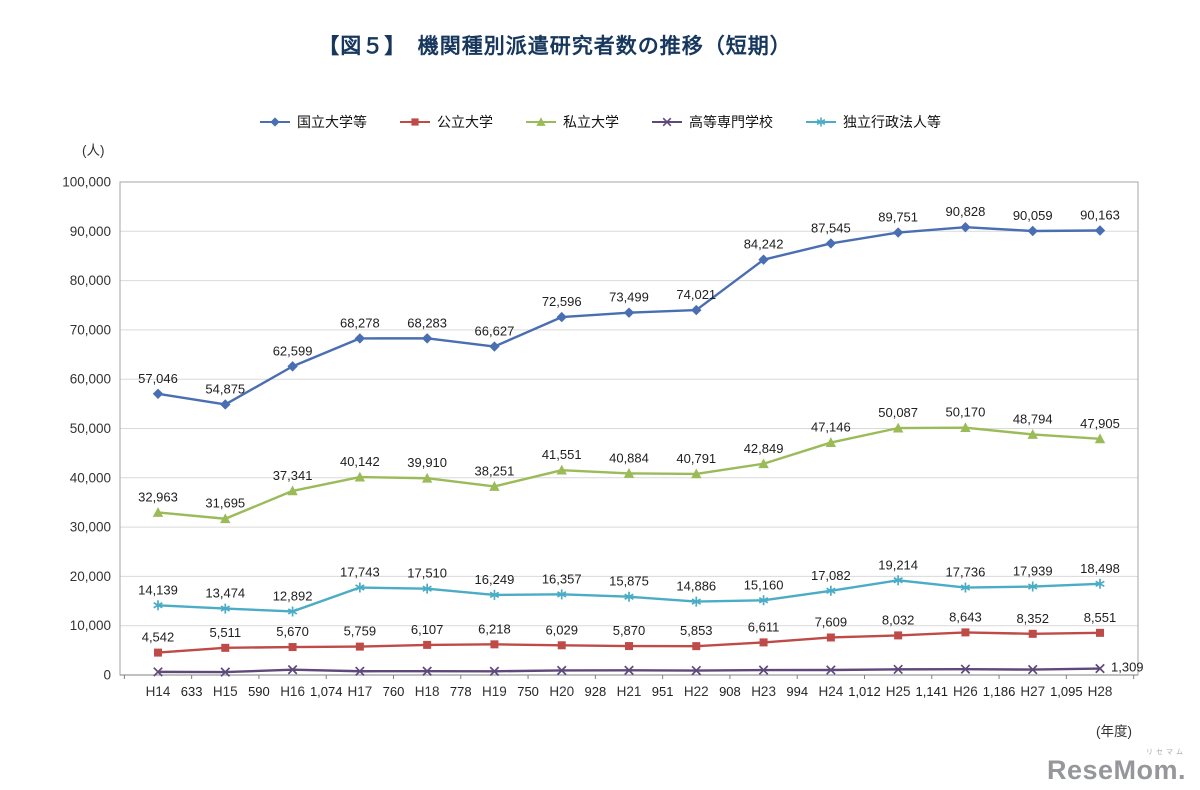 Image resolution: width=1200 pixels, height=790 pixels. What do you see at coordinates (764, 244) in the screenshot?
I see `series-national-universities-label: 84,242` at bounding box center [764, 244].